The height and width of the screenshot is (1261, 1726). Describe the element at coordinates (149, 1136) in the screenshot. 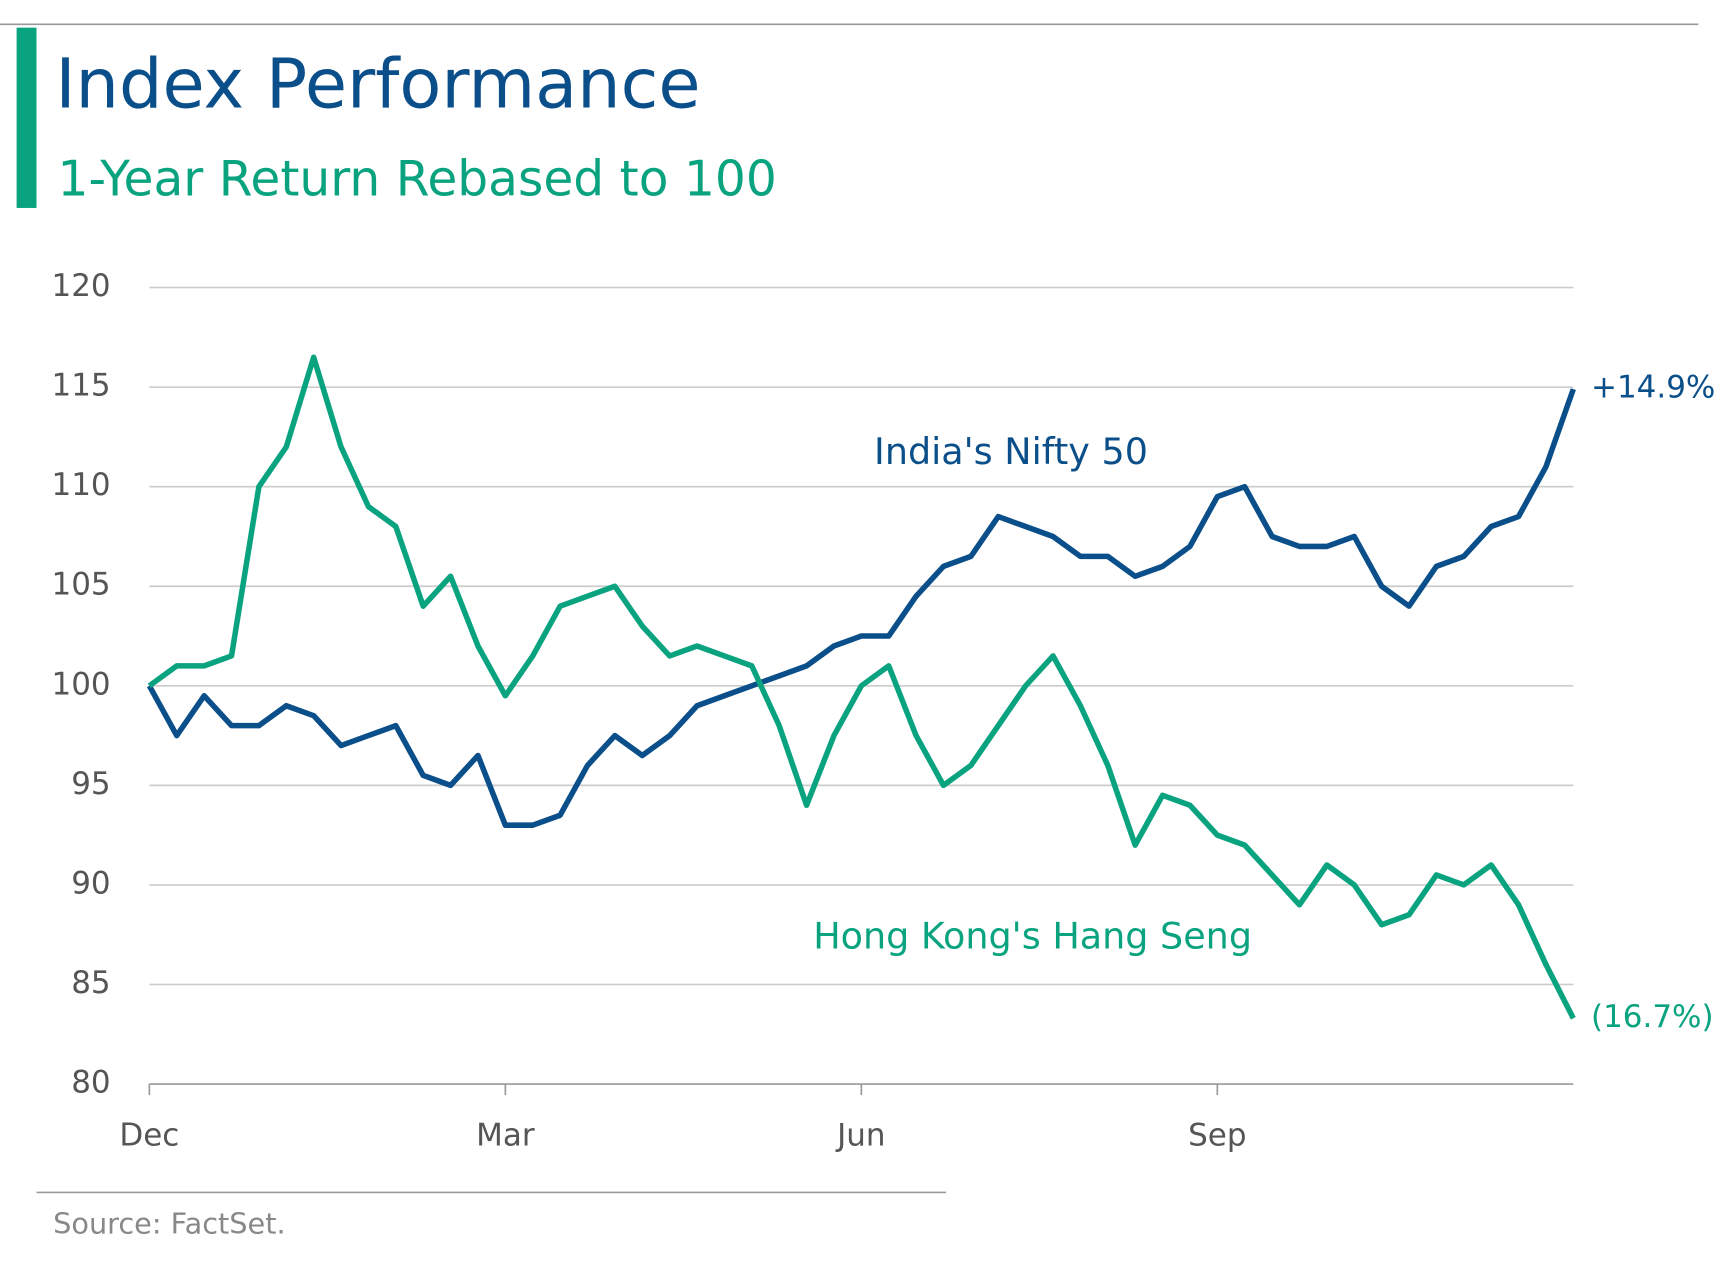

I see `x-tick-label: Dec` at that location.